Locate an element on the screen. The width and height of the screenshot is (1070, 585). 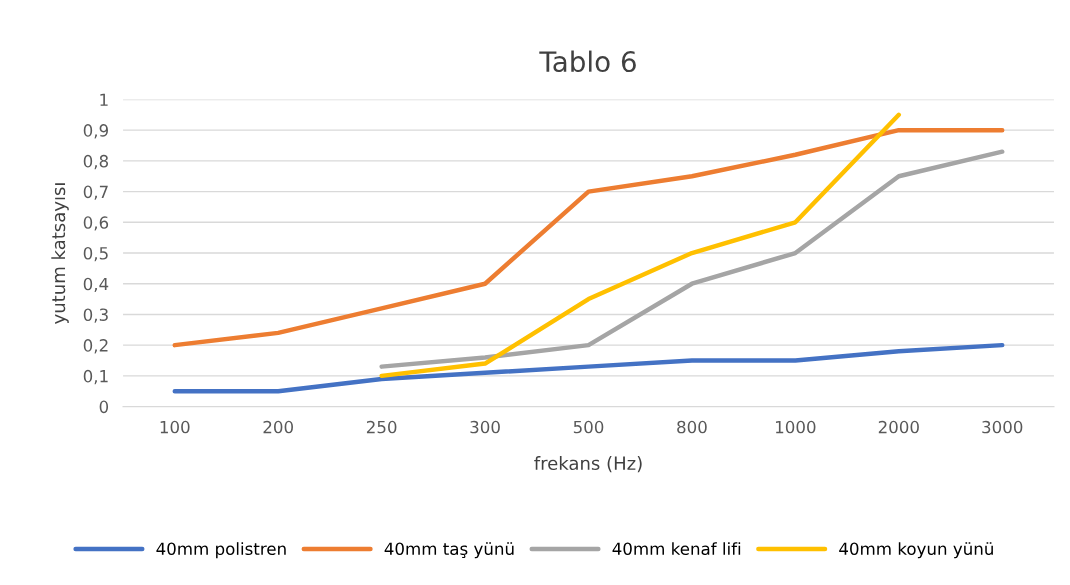
y-tick-label: 0,8 is located at coordinates (96, 162).